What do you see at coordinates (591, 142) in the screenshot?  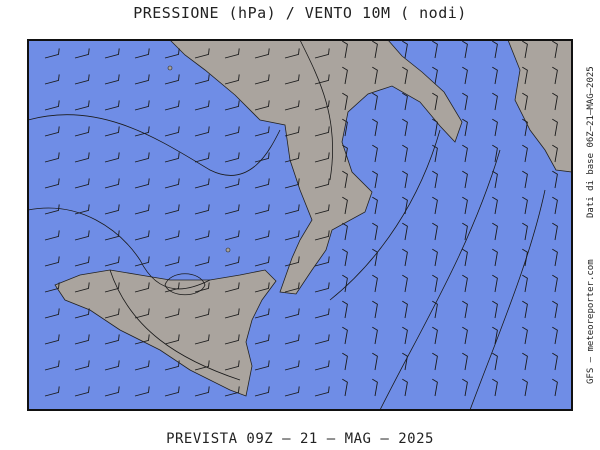 I see `base-data-label: Dati di base 06Z–21–MAG–2025` at bounding box center [591, 142].